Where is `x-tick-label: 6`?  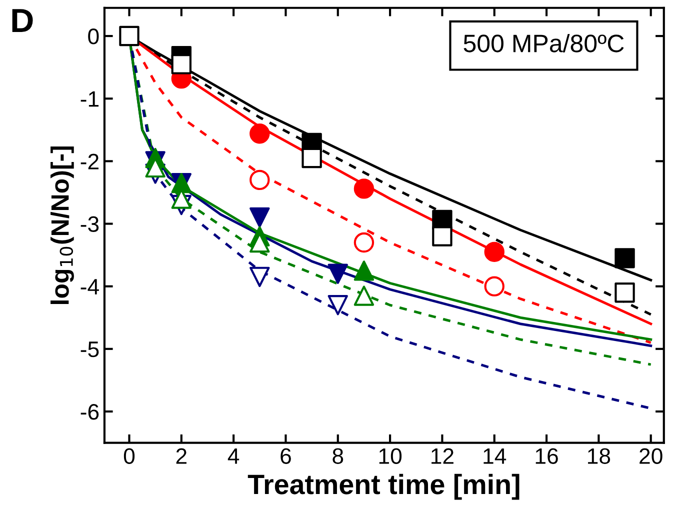
x-tick-label: 6 is located at coordinates (285, 456).